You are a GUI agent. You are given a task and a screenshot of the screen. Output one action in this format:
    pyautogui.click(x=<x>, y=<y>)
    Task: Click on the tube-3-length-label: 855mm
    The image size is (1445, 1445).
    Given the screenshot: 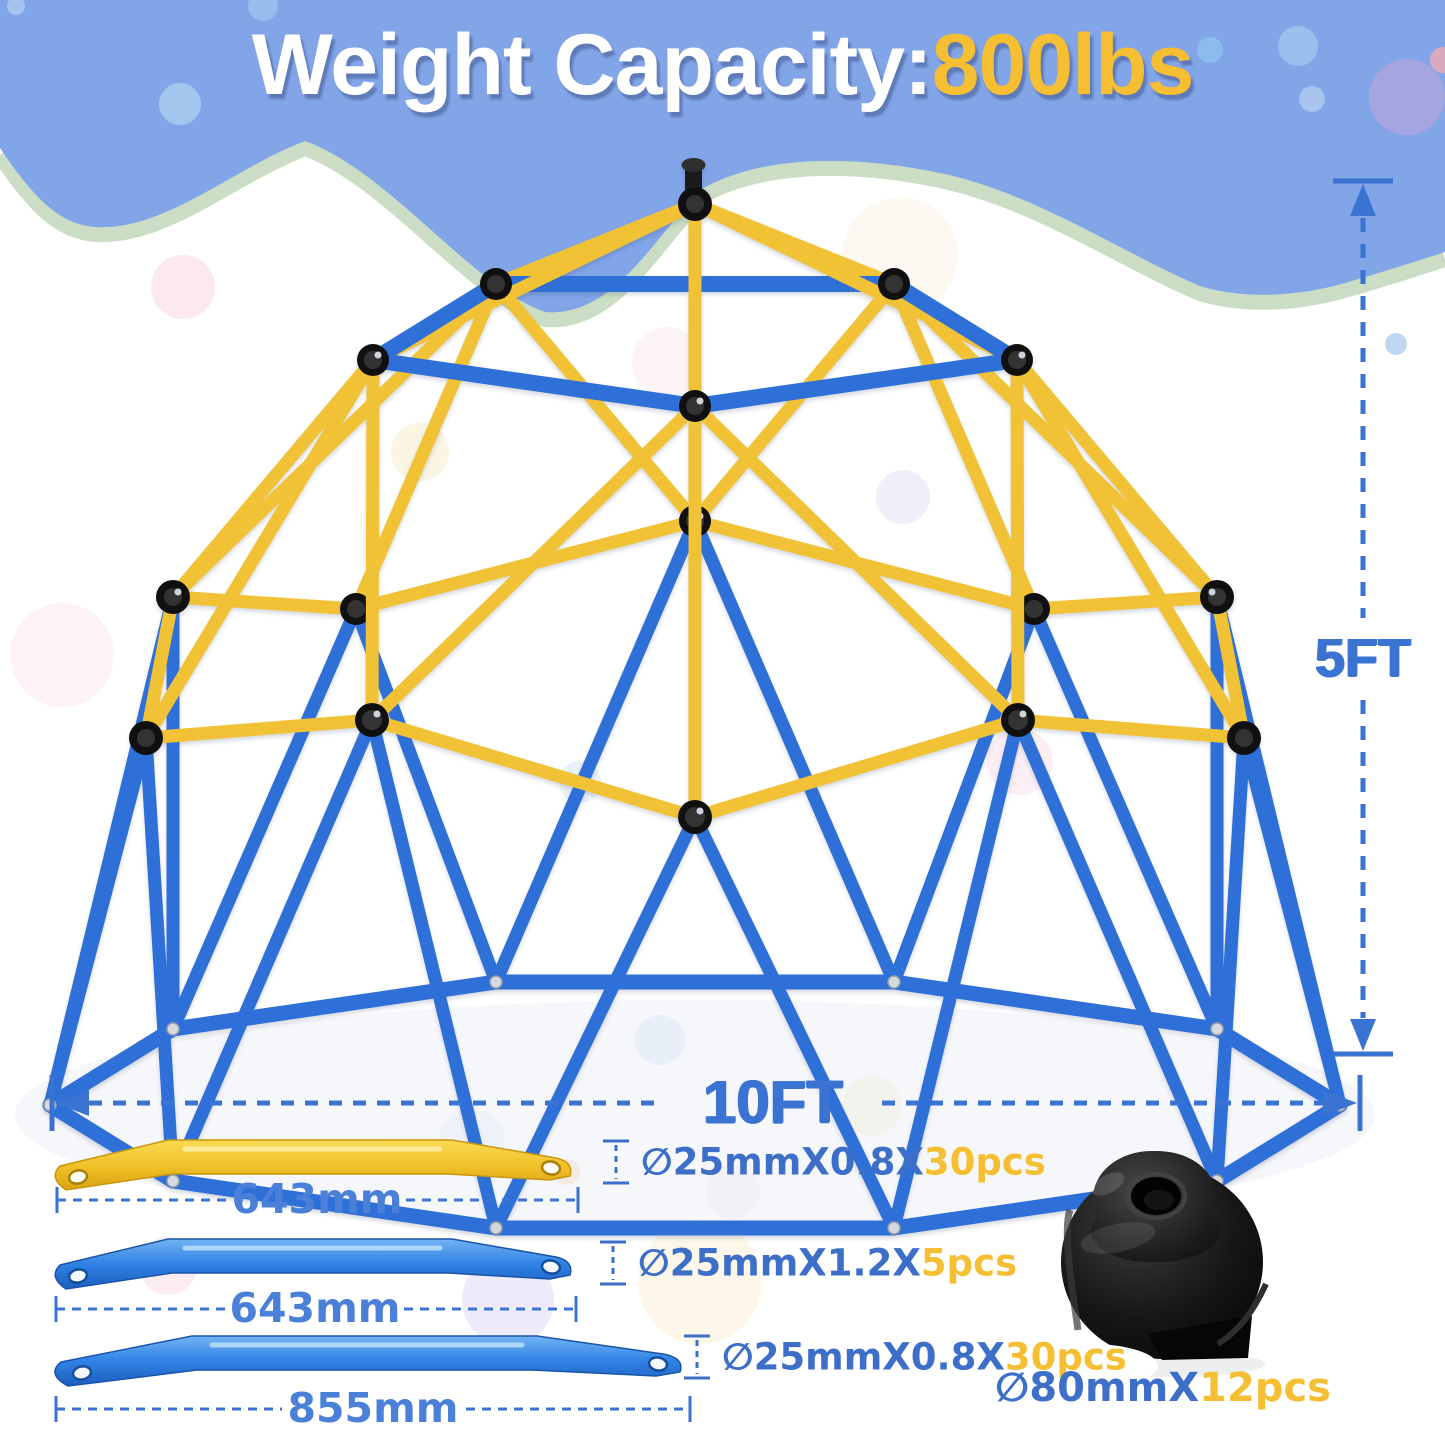 What is the action you would take?
    pyautogui.click(x=373, y=1408)
    